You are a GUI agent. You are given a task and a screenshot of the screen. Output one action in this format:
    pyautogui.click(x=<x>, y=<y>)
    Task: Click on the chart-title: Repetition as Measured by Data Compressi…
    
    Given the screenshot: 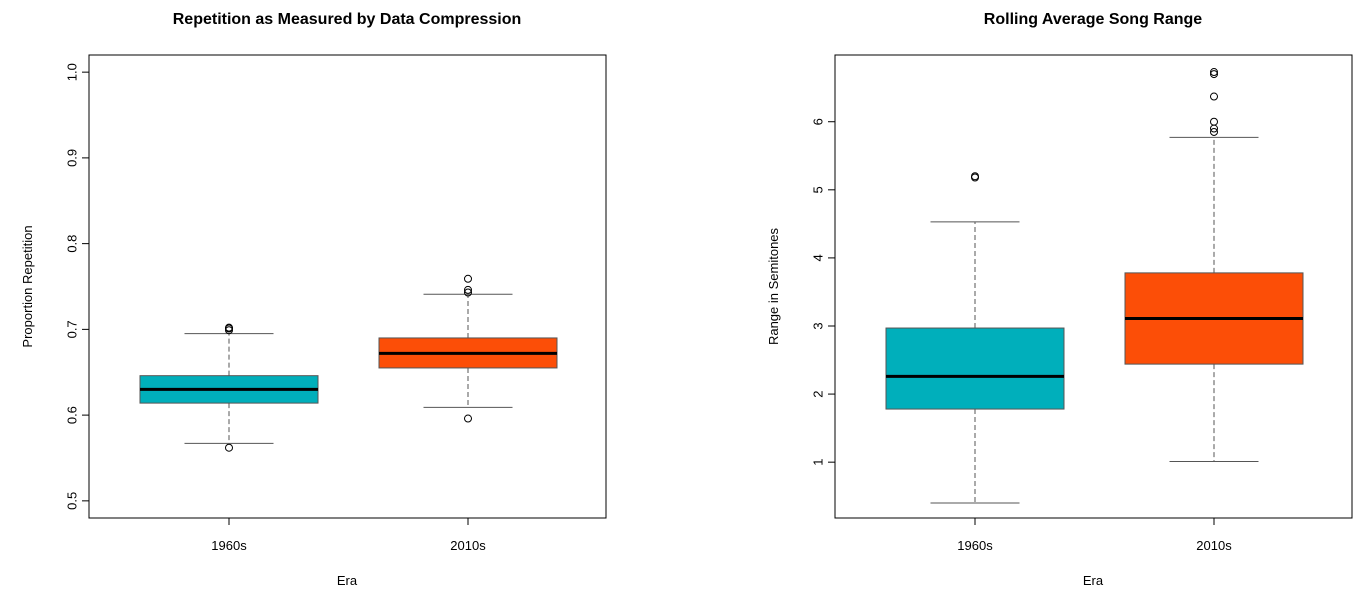 What is the action you would take?
    pyautogui.click(x=347, y=19)
    